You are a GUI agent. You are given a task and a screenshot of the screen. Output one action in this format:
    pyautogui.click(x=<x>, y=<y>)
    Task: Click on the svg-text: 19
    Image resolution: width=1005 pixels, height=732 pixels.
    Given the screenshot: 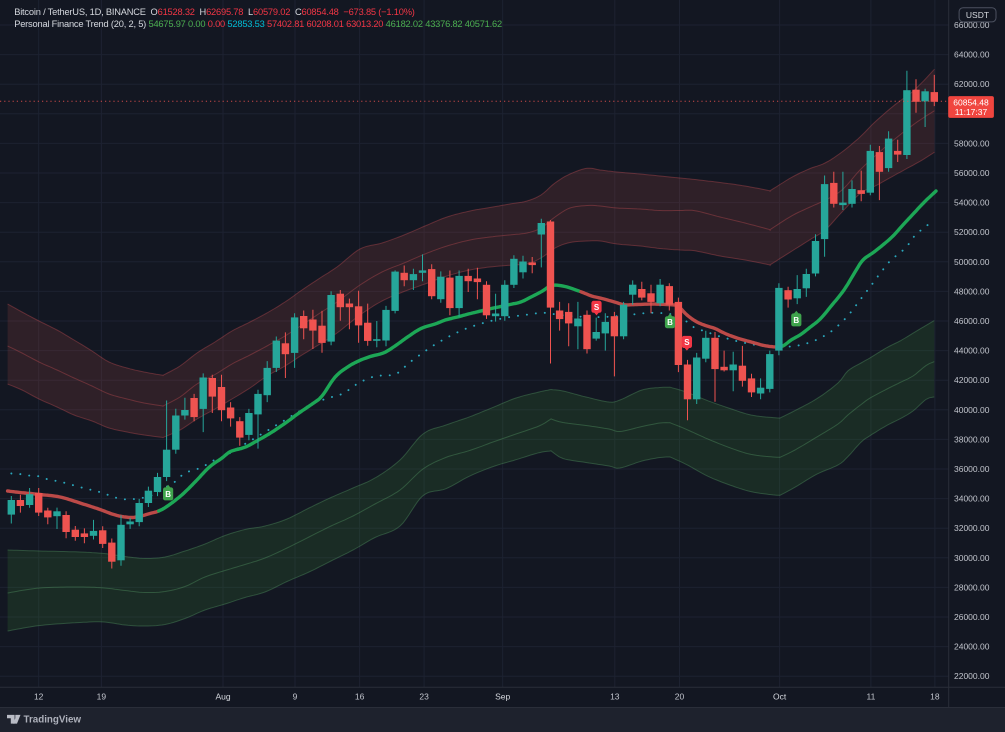 What is the action you would take?
    pyautogui.click(x=102, y=696)
    